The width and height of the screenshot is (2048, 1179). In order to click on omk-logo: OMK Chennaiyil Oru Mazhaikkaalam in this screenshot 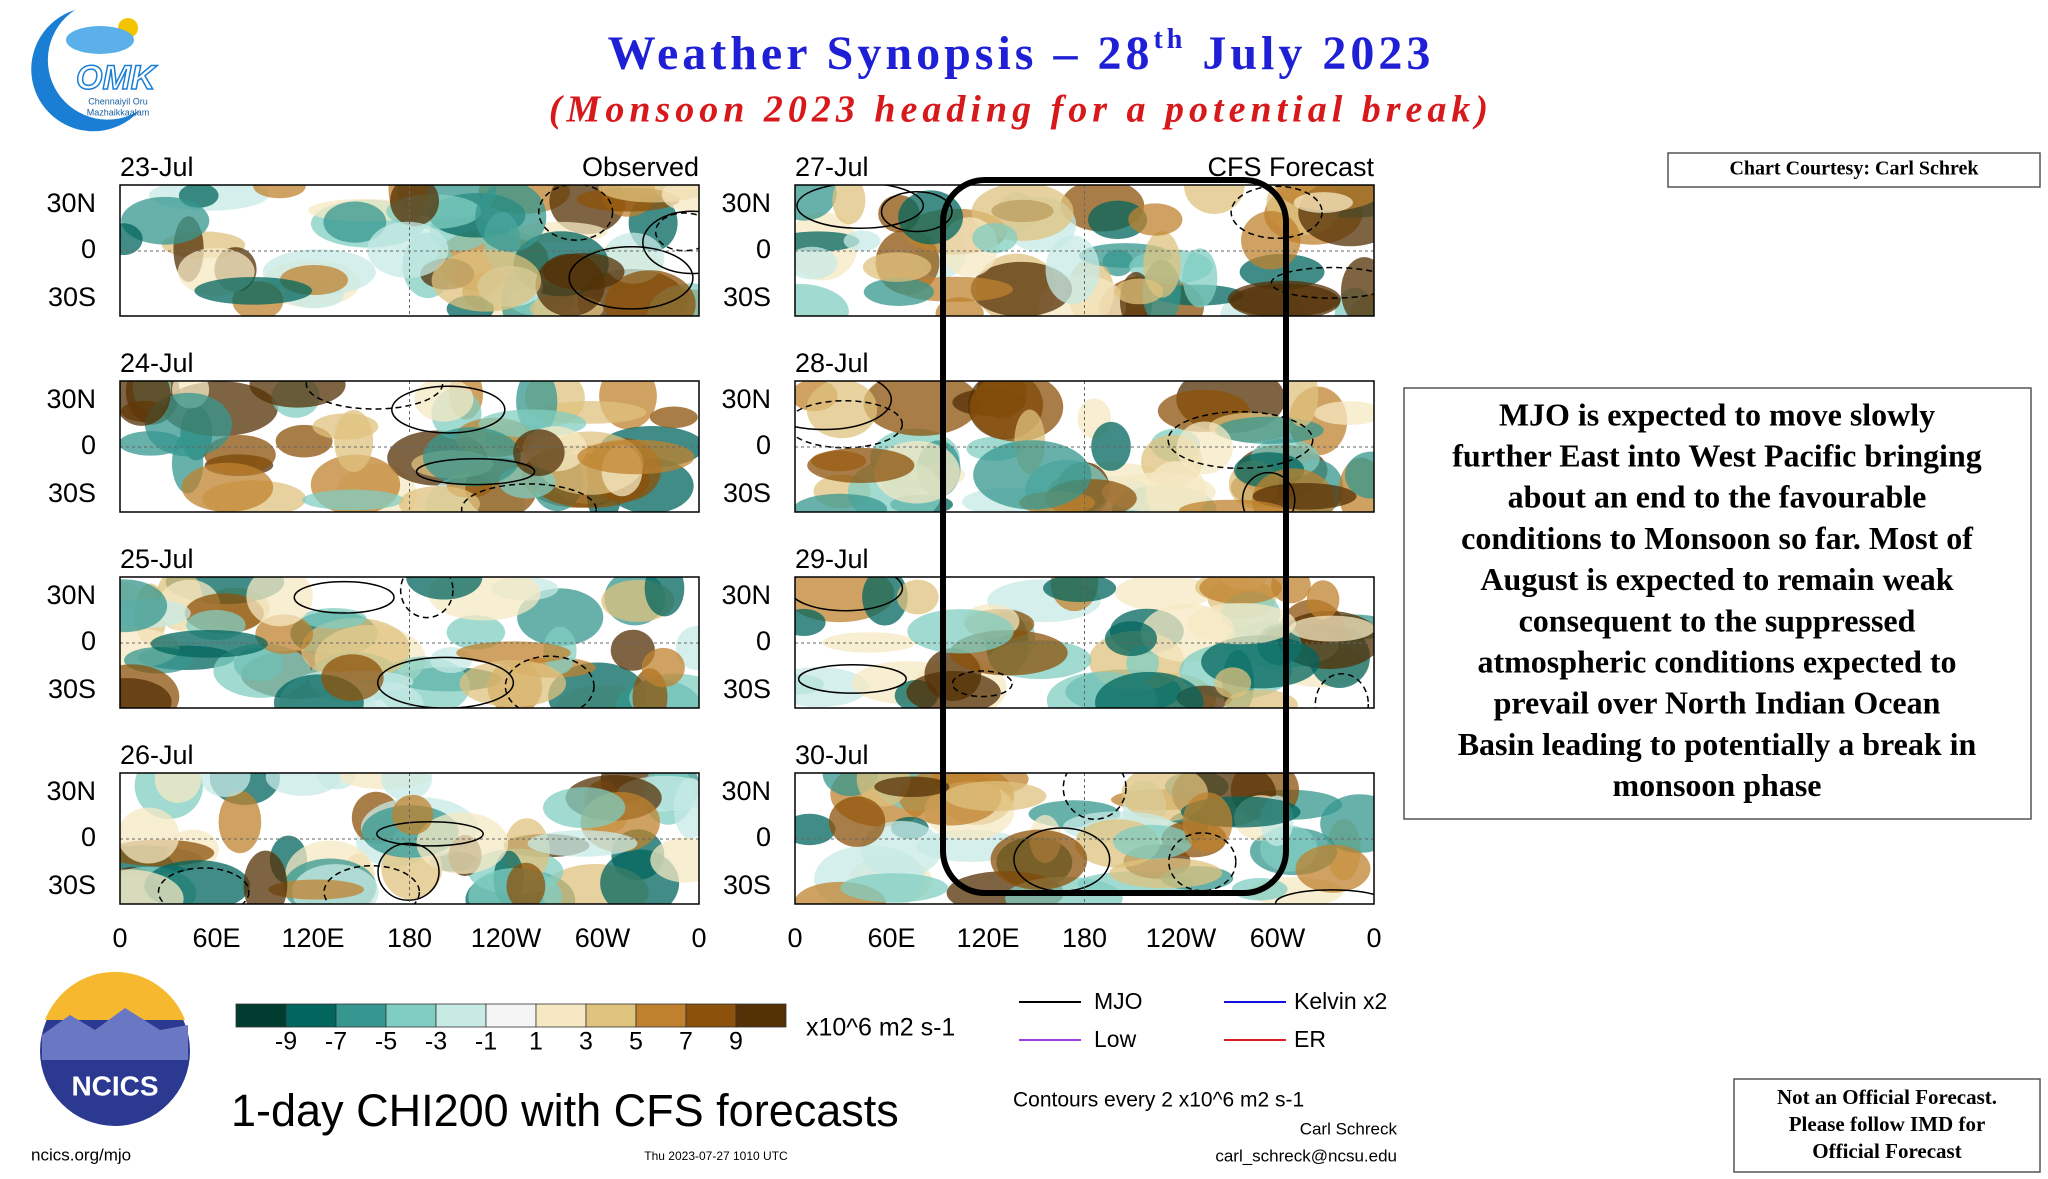, I will do `click(95, 71)`.